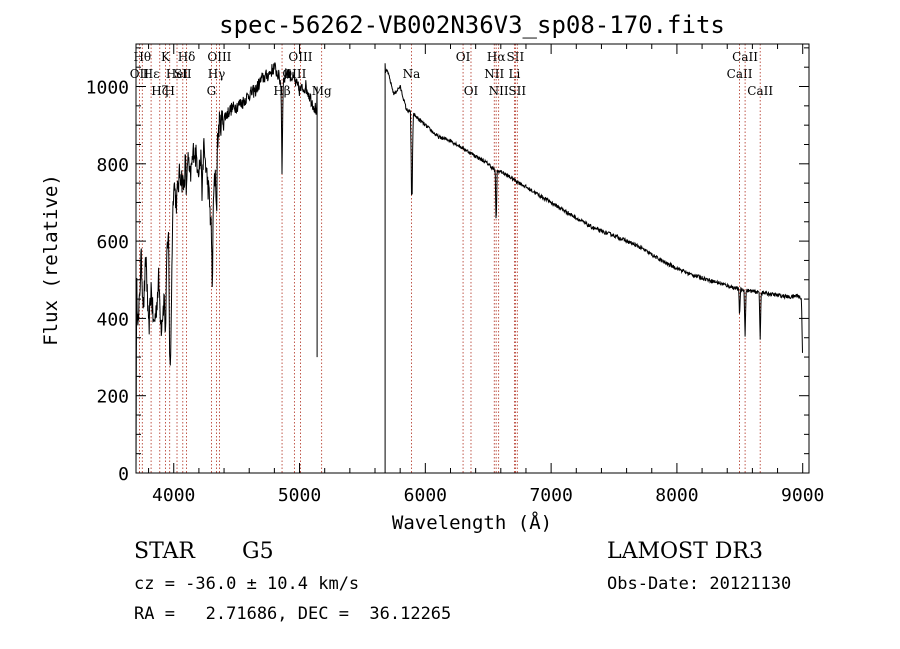  What do you see at coordinates (112, 242) in the screenshot?
I see `y-tick-label: 600` at bounding box center [112, 242].